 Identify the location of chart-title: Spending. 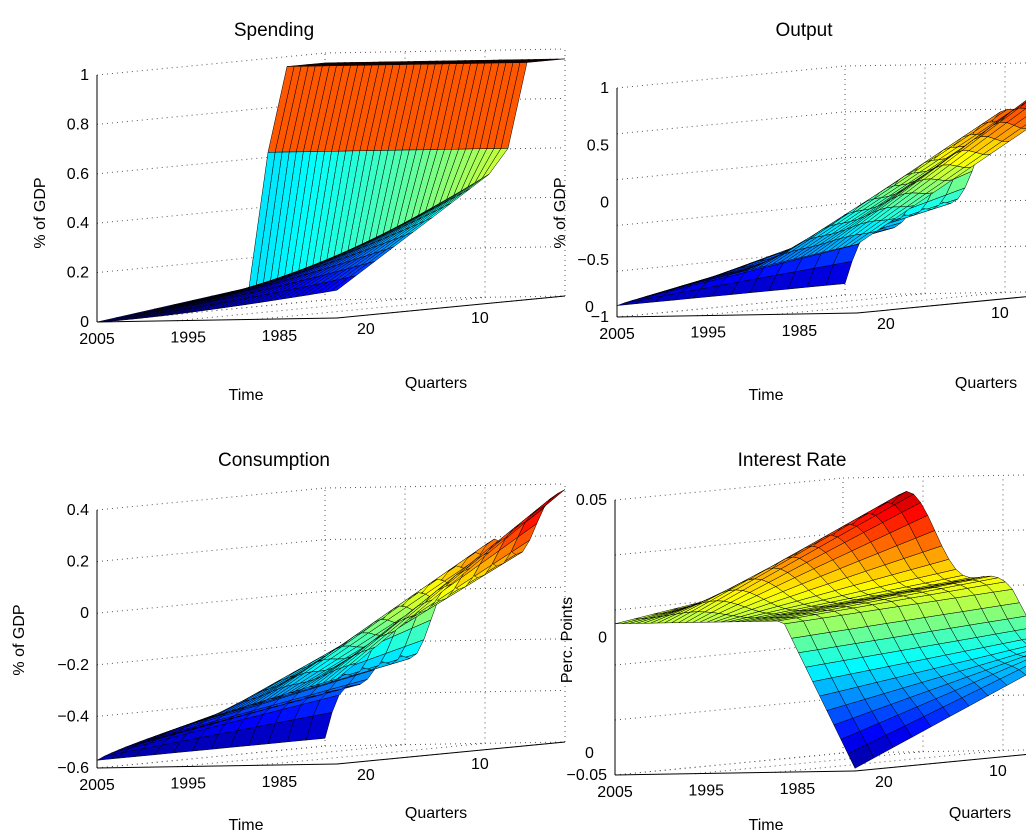
(274, 30).